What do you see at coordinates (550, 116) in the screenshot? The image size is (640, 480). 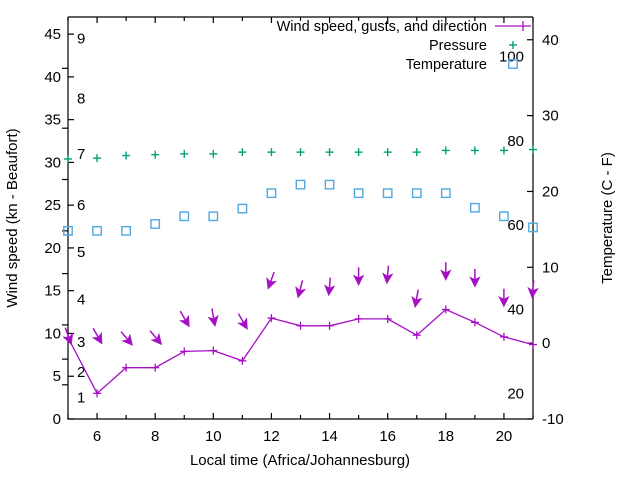 I see `y2-tick-label: 30` at bounding box center [550, 116].